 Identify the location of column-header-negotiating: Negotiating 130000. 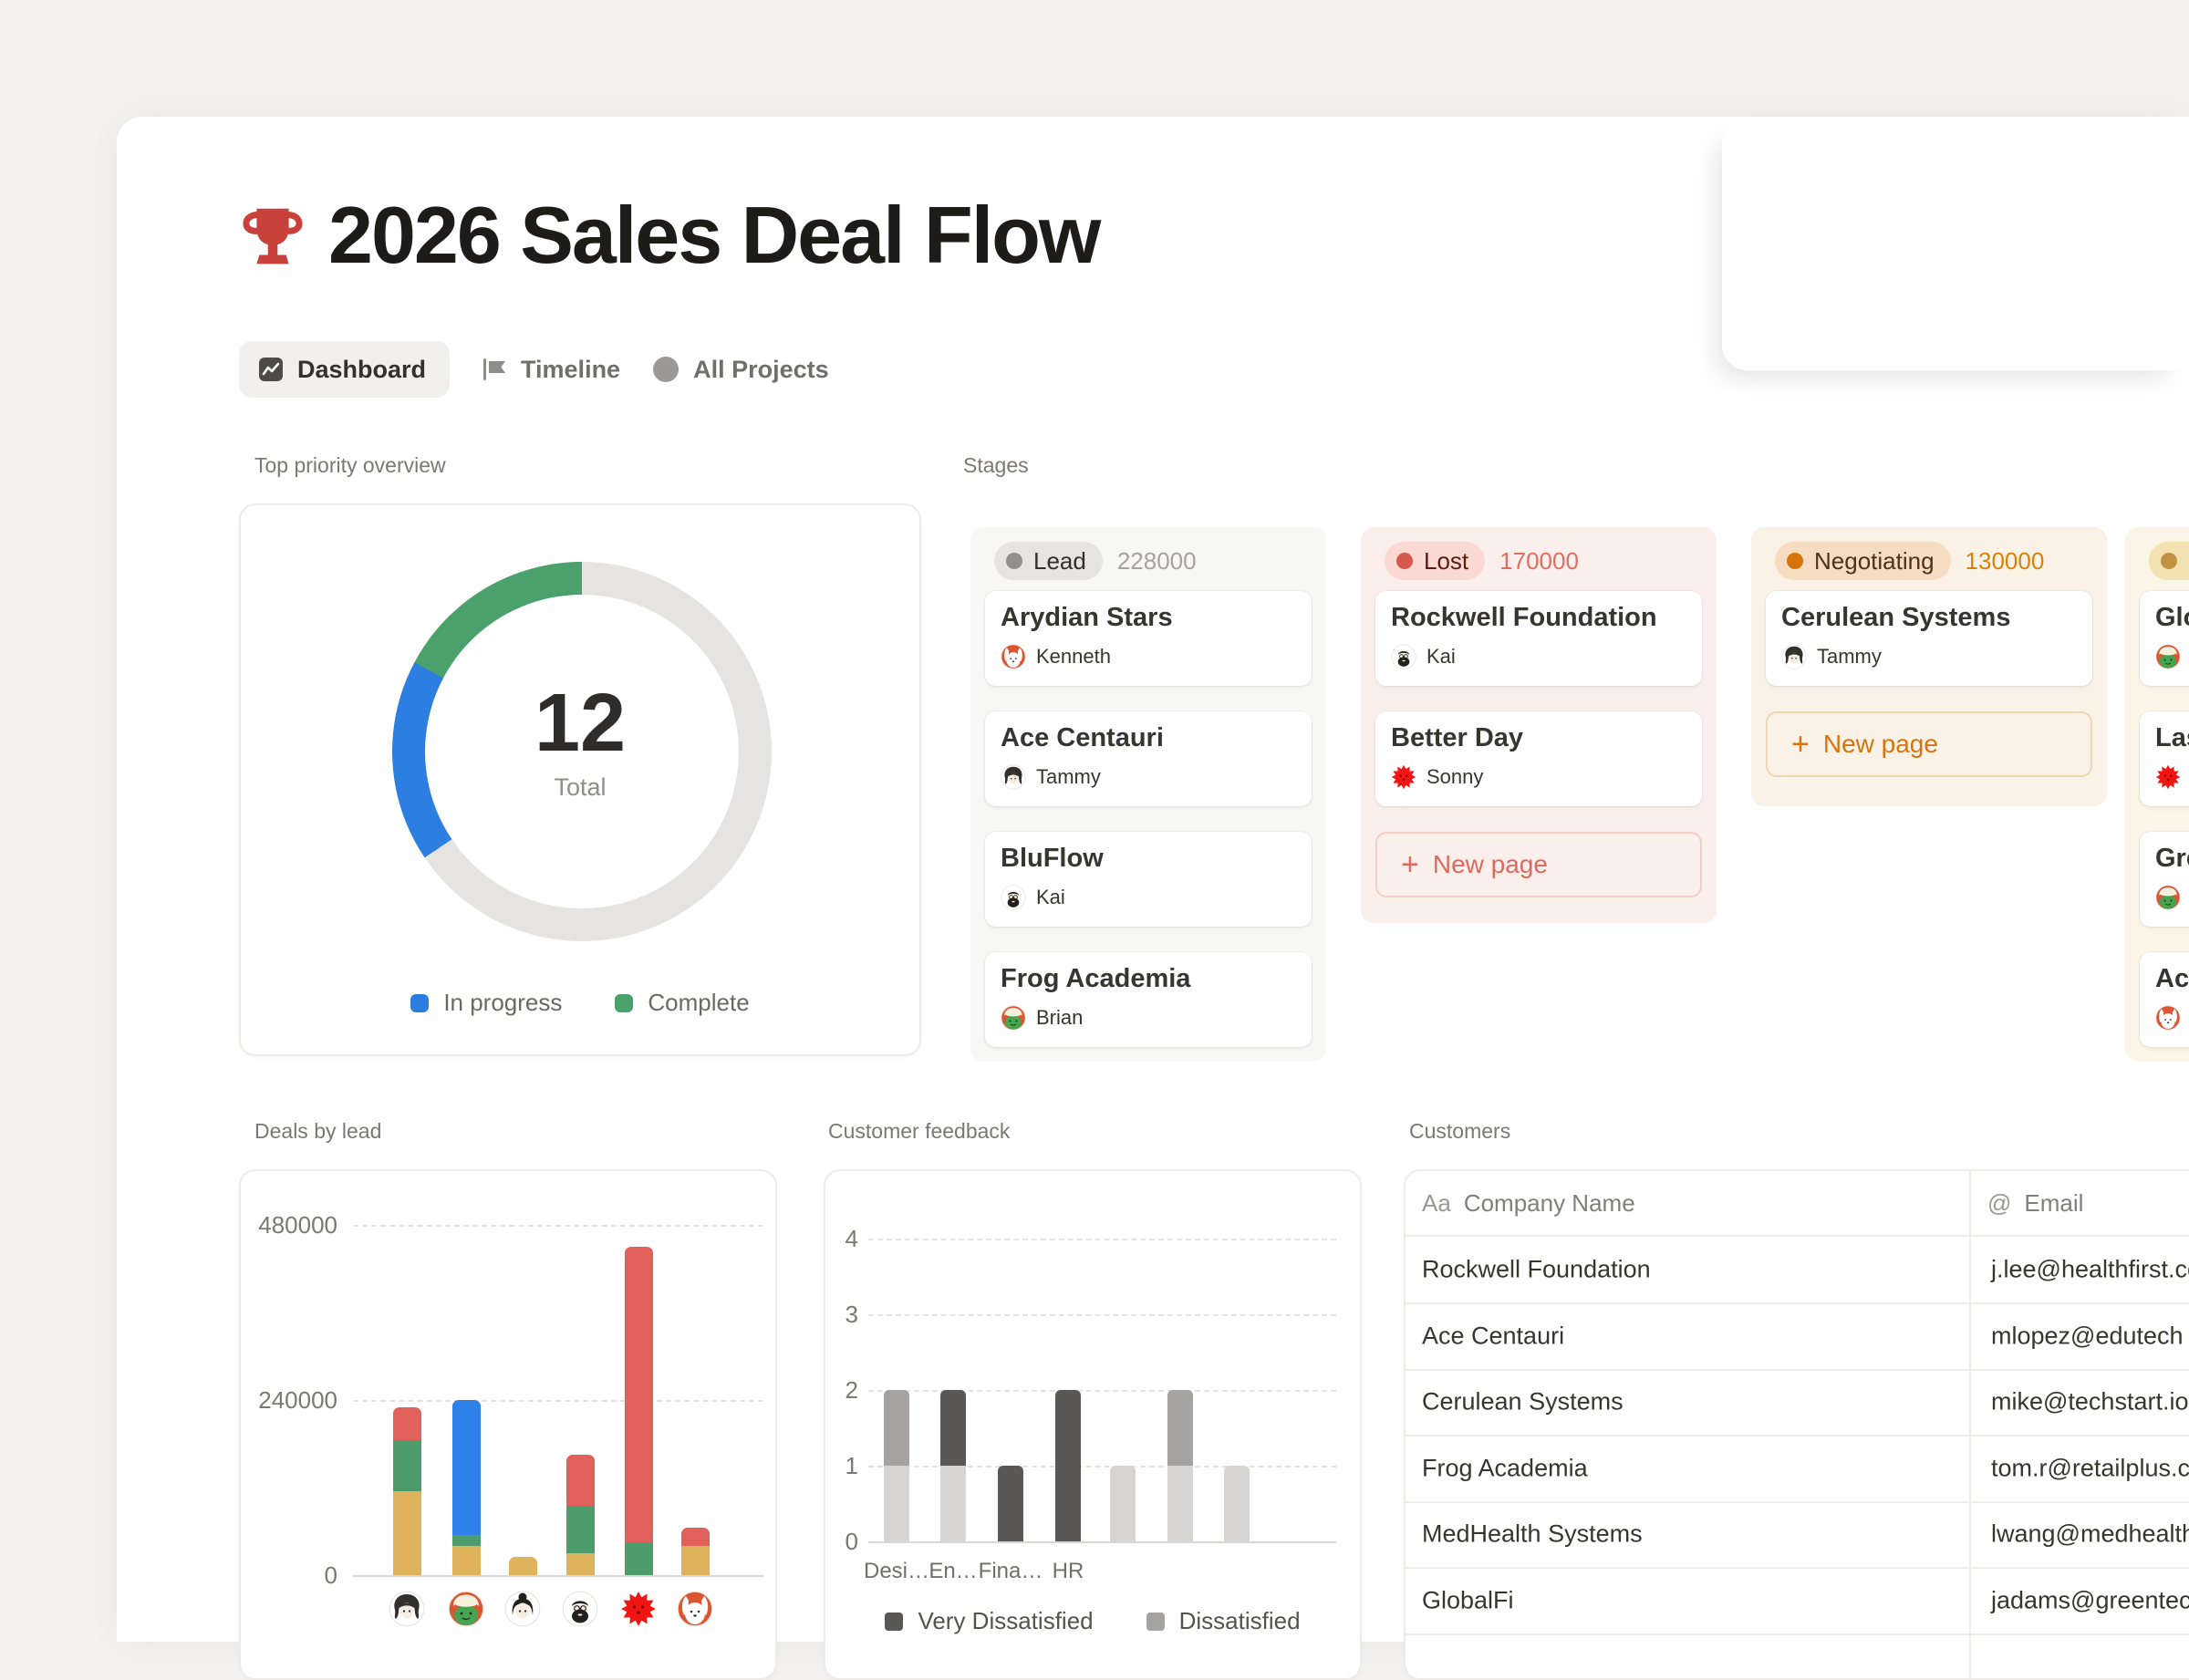
(1910, 561).